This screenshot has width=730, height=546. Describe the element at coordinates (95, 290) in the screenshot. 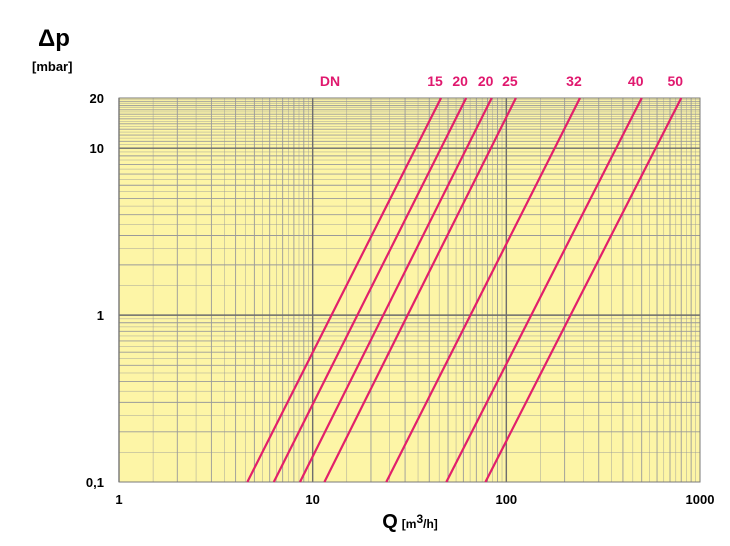

I see `y-axis-ticks: 0,1 1 10 20` at that location.